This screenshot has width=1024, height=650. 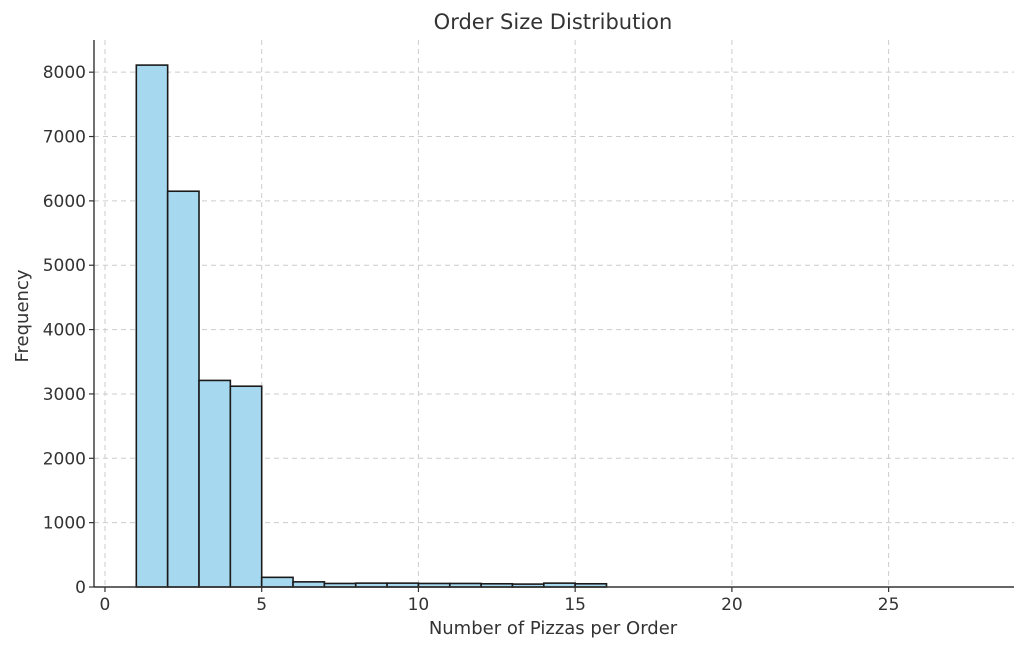 What do you see at coordinates (64, 331) in the screenshot?
I see `y-tick-label: 4000` at bounding box center [64, 331].